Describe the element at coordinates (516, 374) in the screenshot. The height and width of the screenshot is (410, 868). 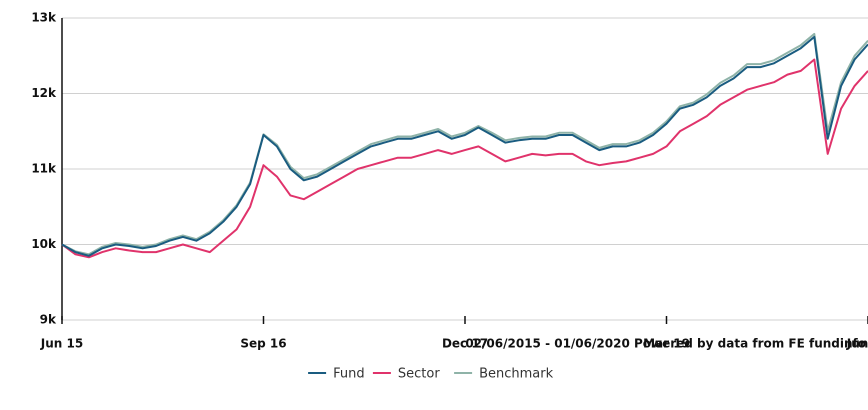
I see `legend-label: Benchmark` at that location.